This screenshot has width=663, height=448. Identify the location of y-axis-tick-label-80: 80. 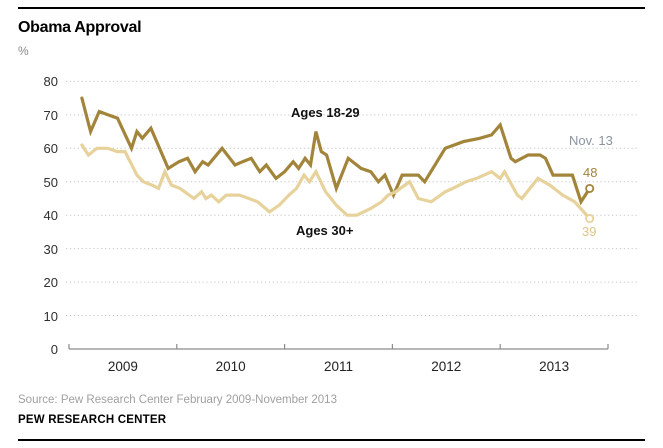
(50, 82).